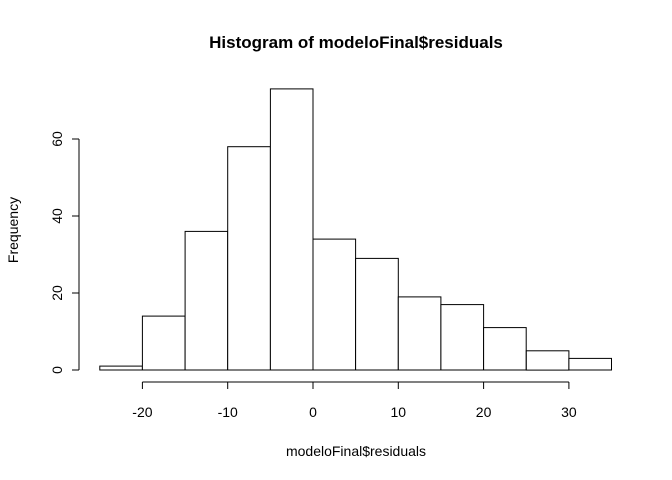 The width and height of the screenshot is (672, 480). Describe the element at coordinates (356, 451) in the screenshot. I see `x-axis-label: modeloFinal$residuals` at that location.